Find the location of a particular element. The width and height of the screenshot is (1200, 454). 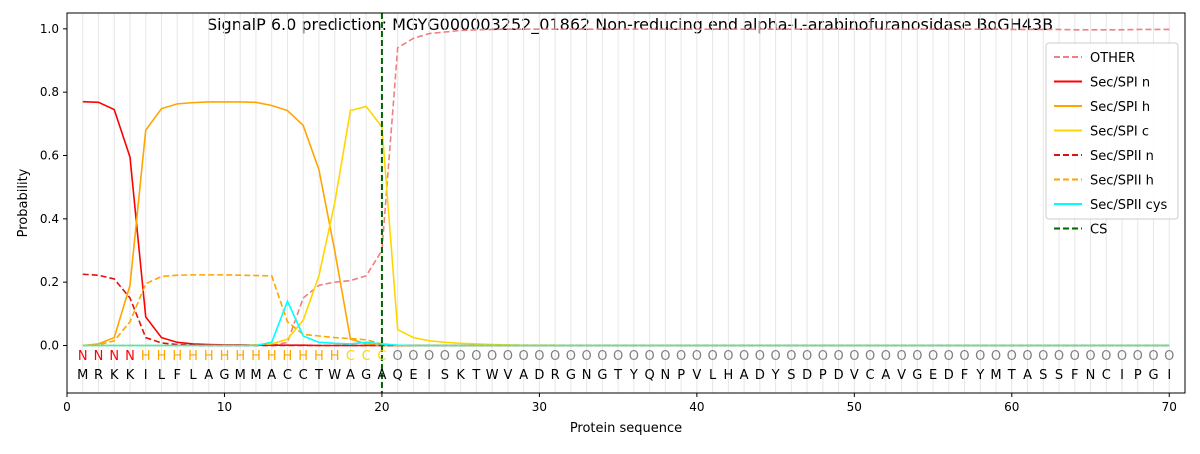

x-tick-label: 40 is located at coordinates (696, 407).